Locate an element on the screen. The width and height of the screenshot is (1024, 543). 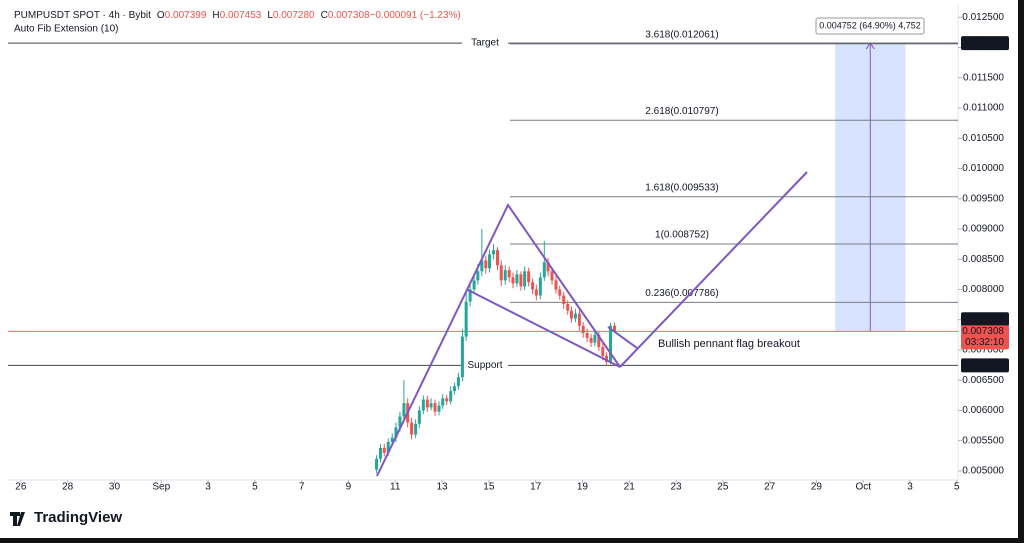
legend-value: −0.000091 (−1.23%) is located at coordinates (415, 15).